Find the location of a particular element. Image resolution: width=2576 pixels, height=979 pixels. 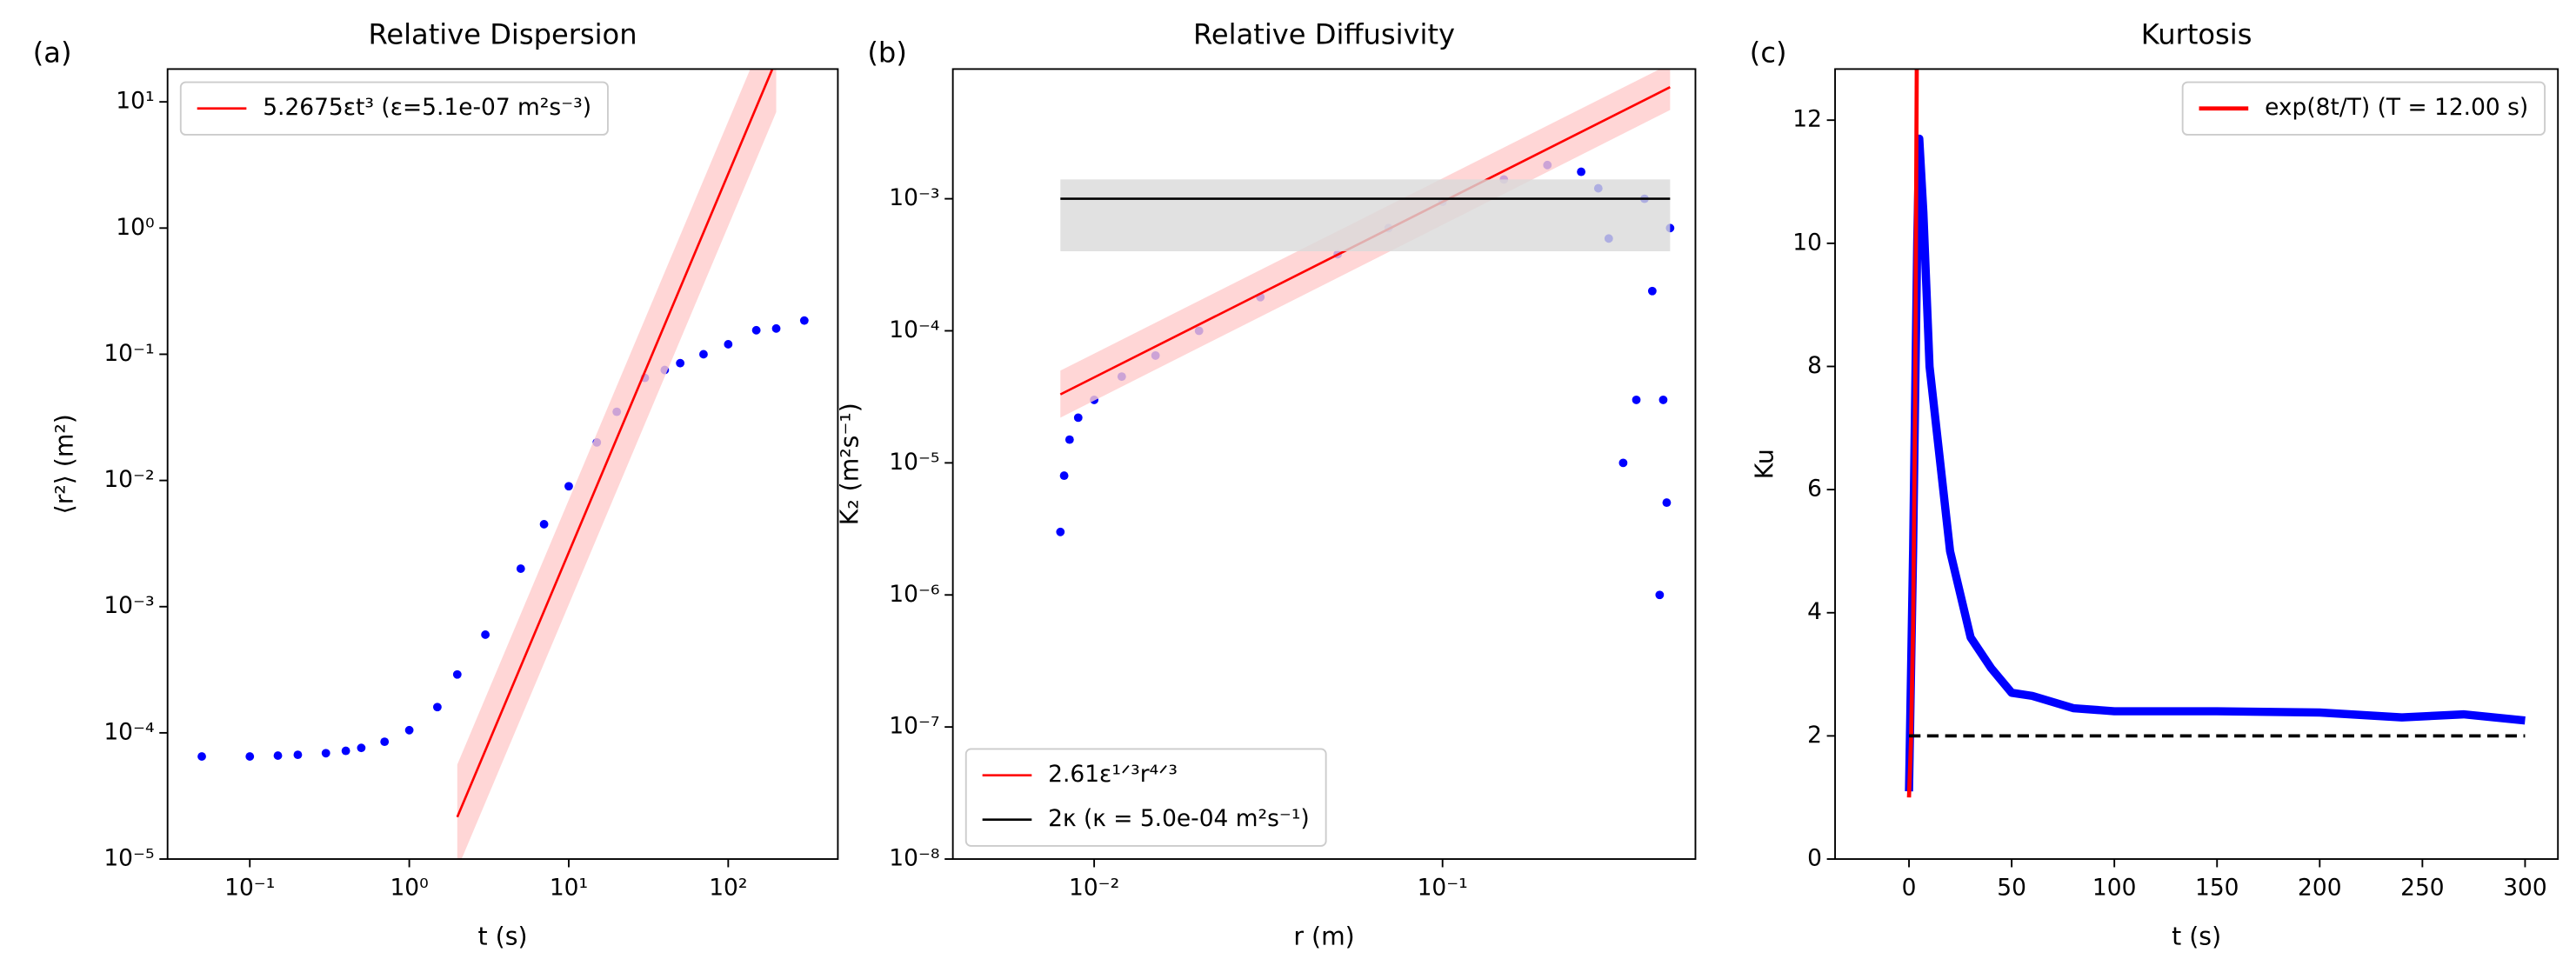

y-axis-label: ⟨r²⟩ (m²) is located at coordinates (64, 464).